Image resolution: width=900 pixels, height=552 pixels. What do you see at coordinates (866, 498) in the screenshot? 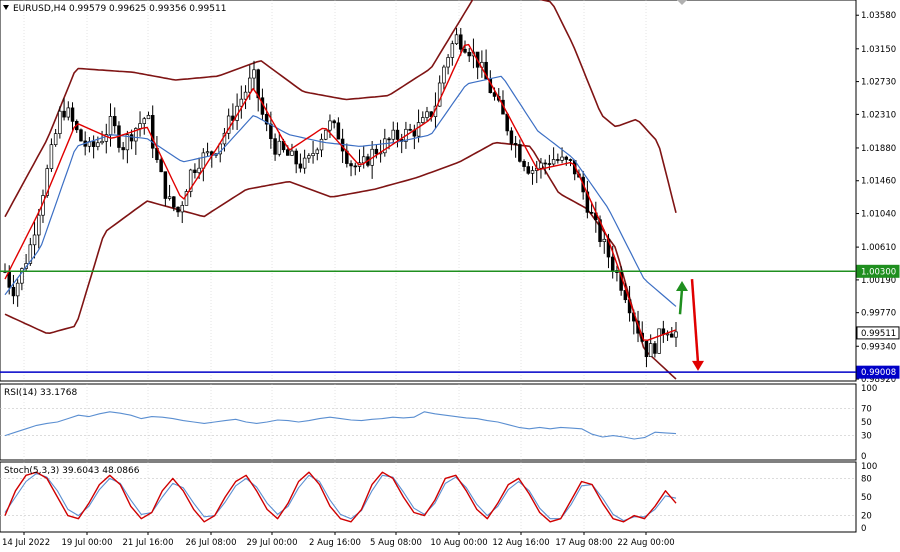
I see `stoch-tick-label: 50` at bounding box center [866, 498].